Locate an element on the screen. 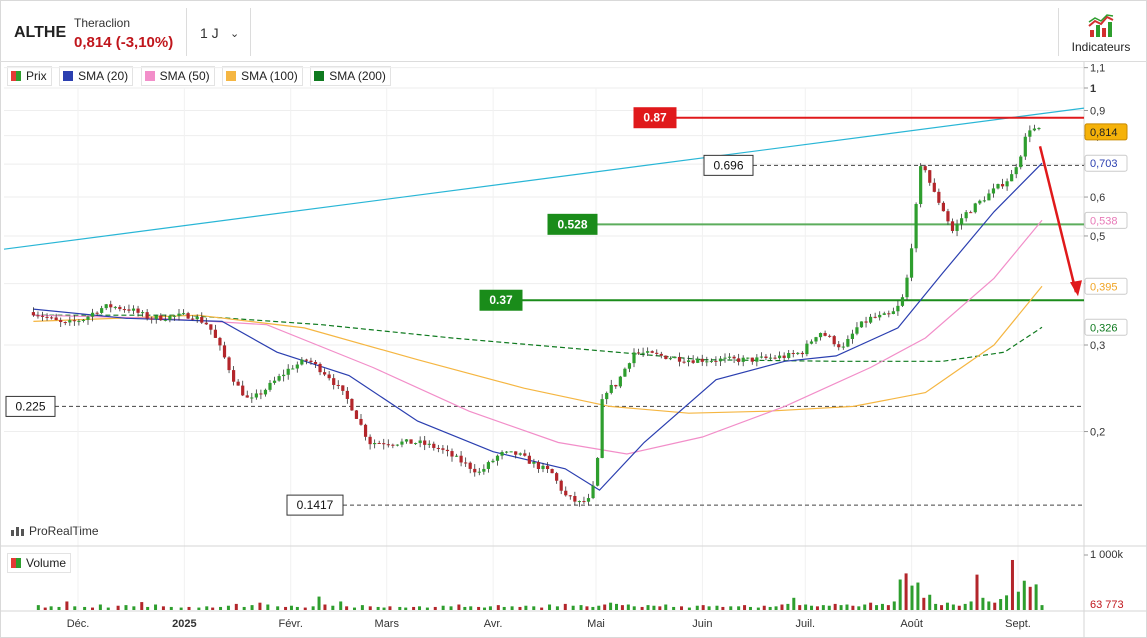  header-divider is located at coordinates (1058, 32).